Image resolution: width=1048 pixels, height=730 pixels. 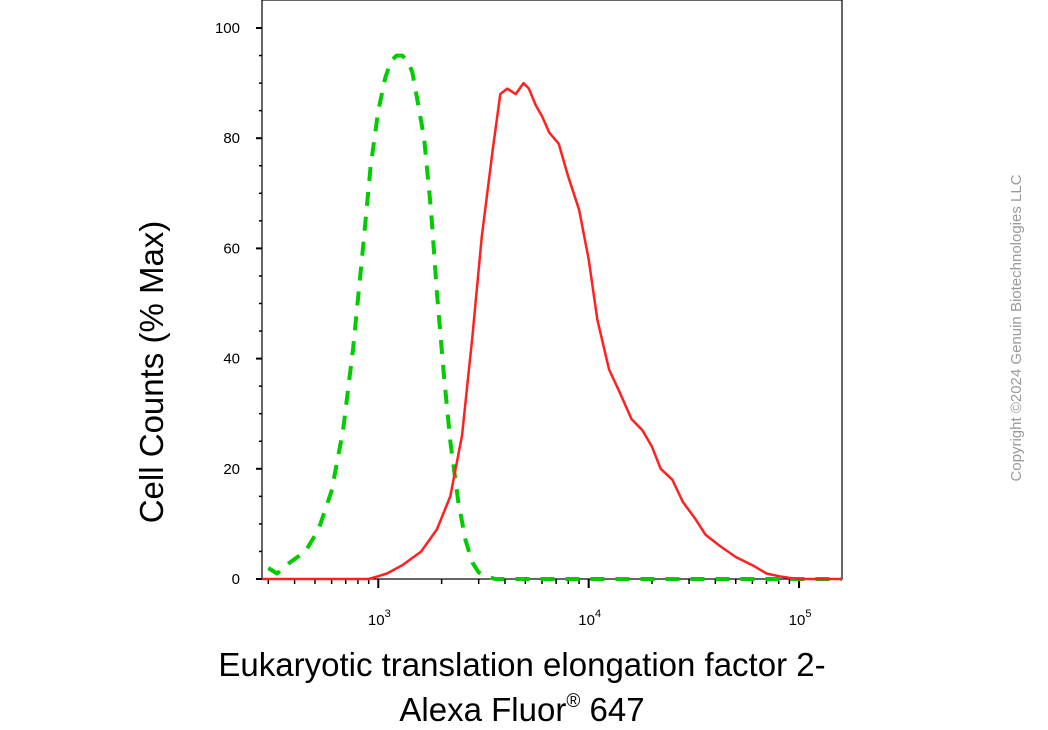 I want to click on x-axis-title-line2: Alexa Fluor® 647, so click(x=521, y=709).